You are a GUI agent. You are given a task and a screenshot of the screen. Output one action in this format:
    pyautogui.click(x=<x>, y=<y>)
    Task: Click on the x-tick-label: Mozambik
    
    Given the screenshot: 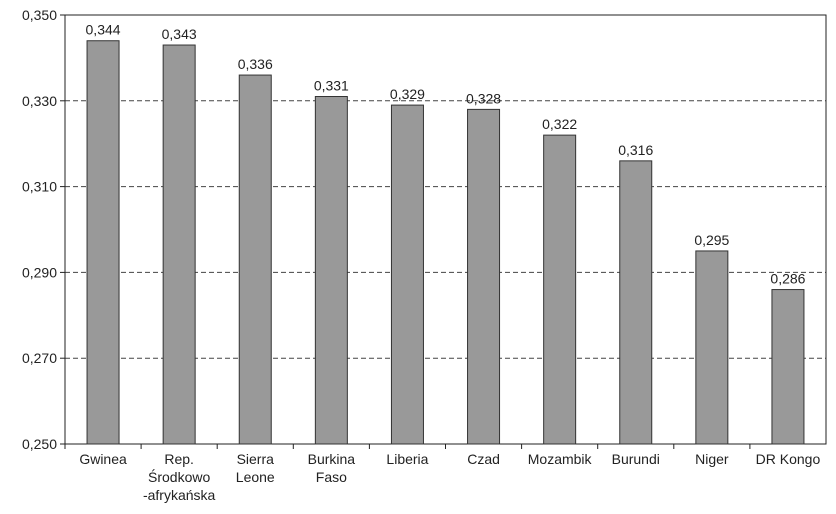 What is the action you would take?
    pyautogui.click(x=560, y=459)
    